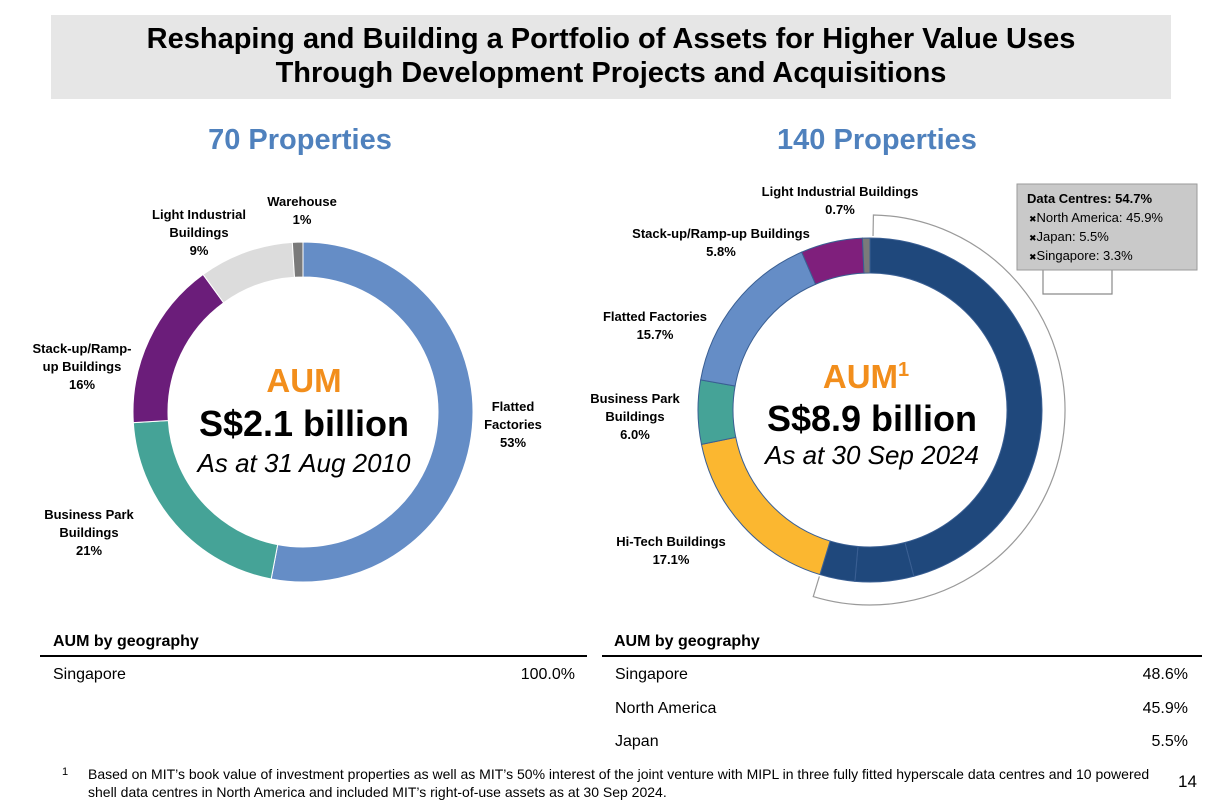 This screenshot has width=1223, height=804. Describe the element at coordinates (877, 140) in the screenshot. I see `right-properties-heading: 140 Properties` at that location.